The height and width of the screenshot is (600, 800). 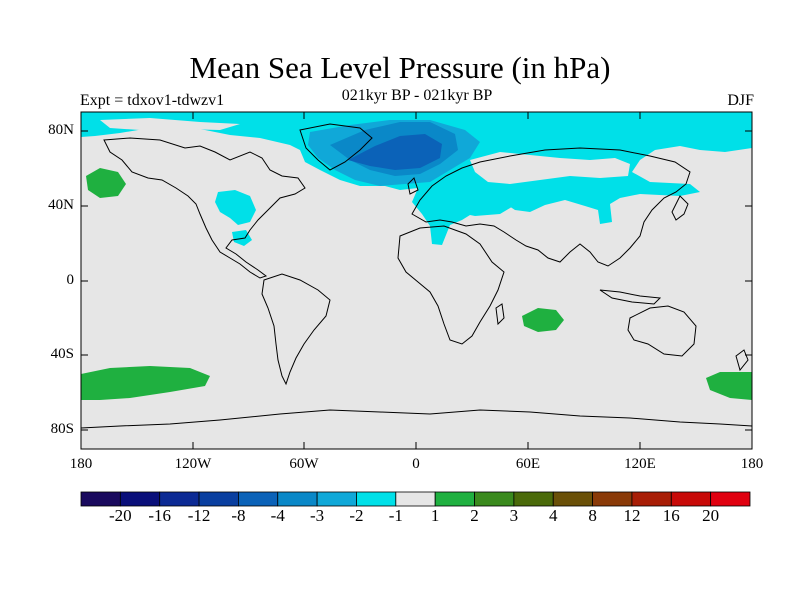 I want to click on colorbar-label-10: 3, so click(x=514, y=515).